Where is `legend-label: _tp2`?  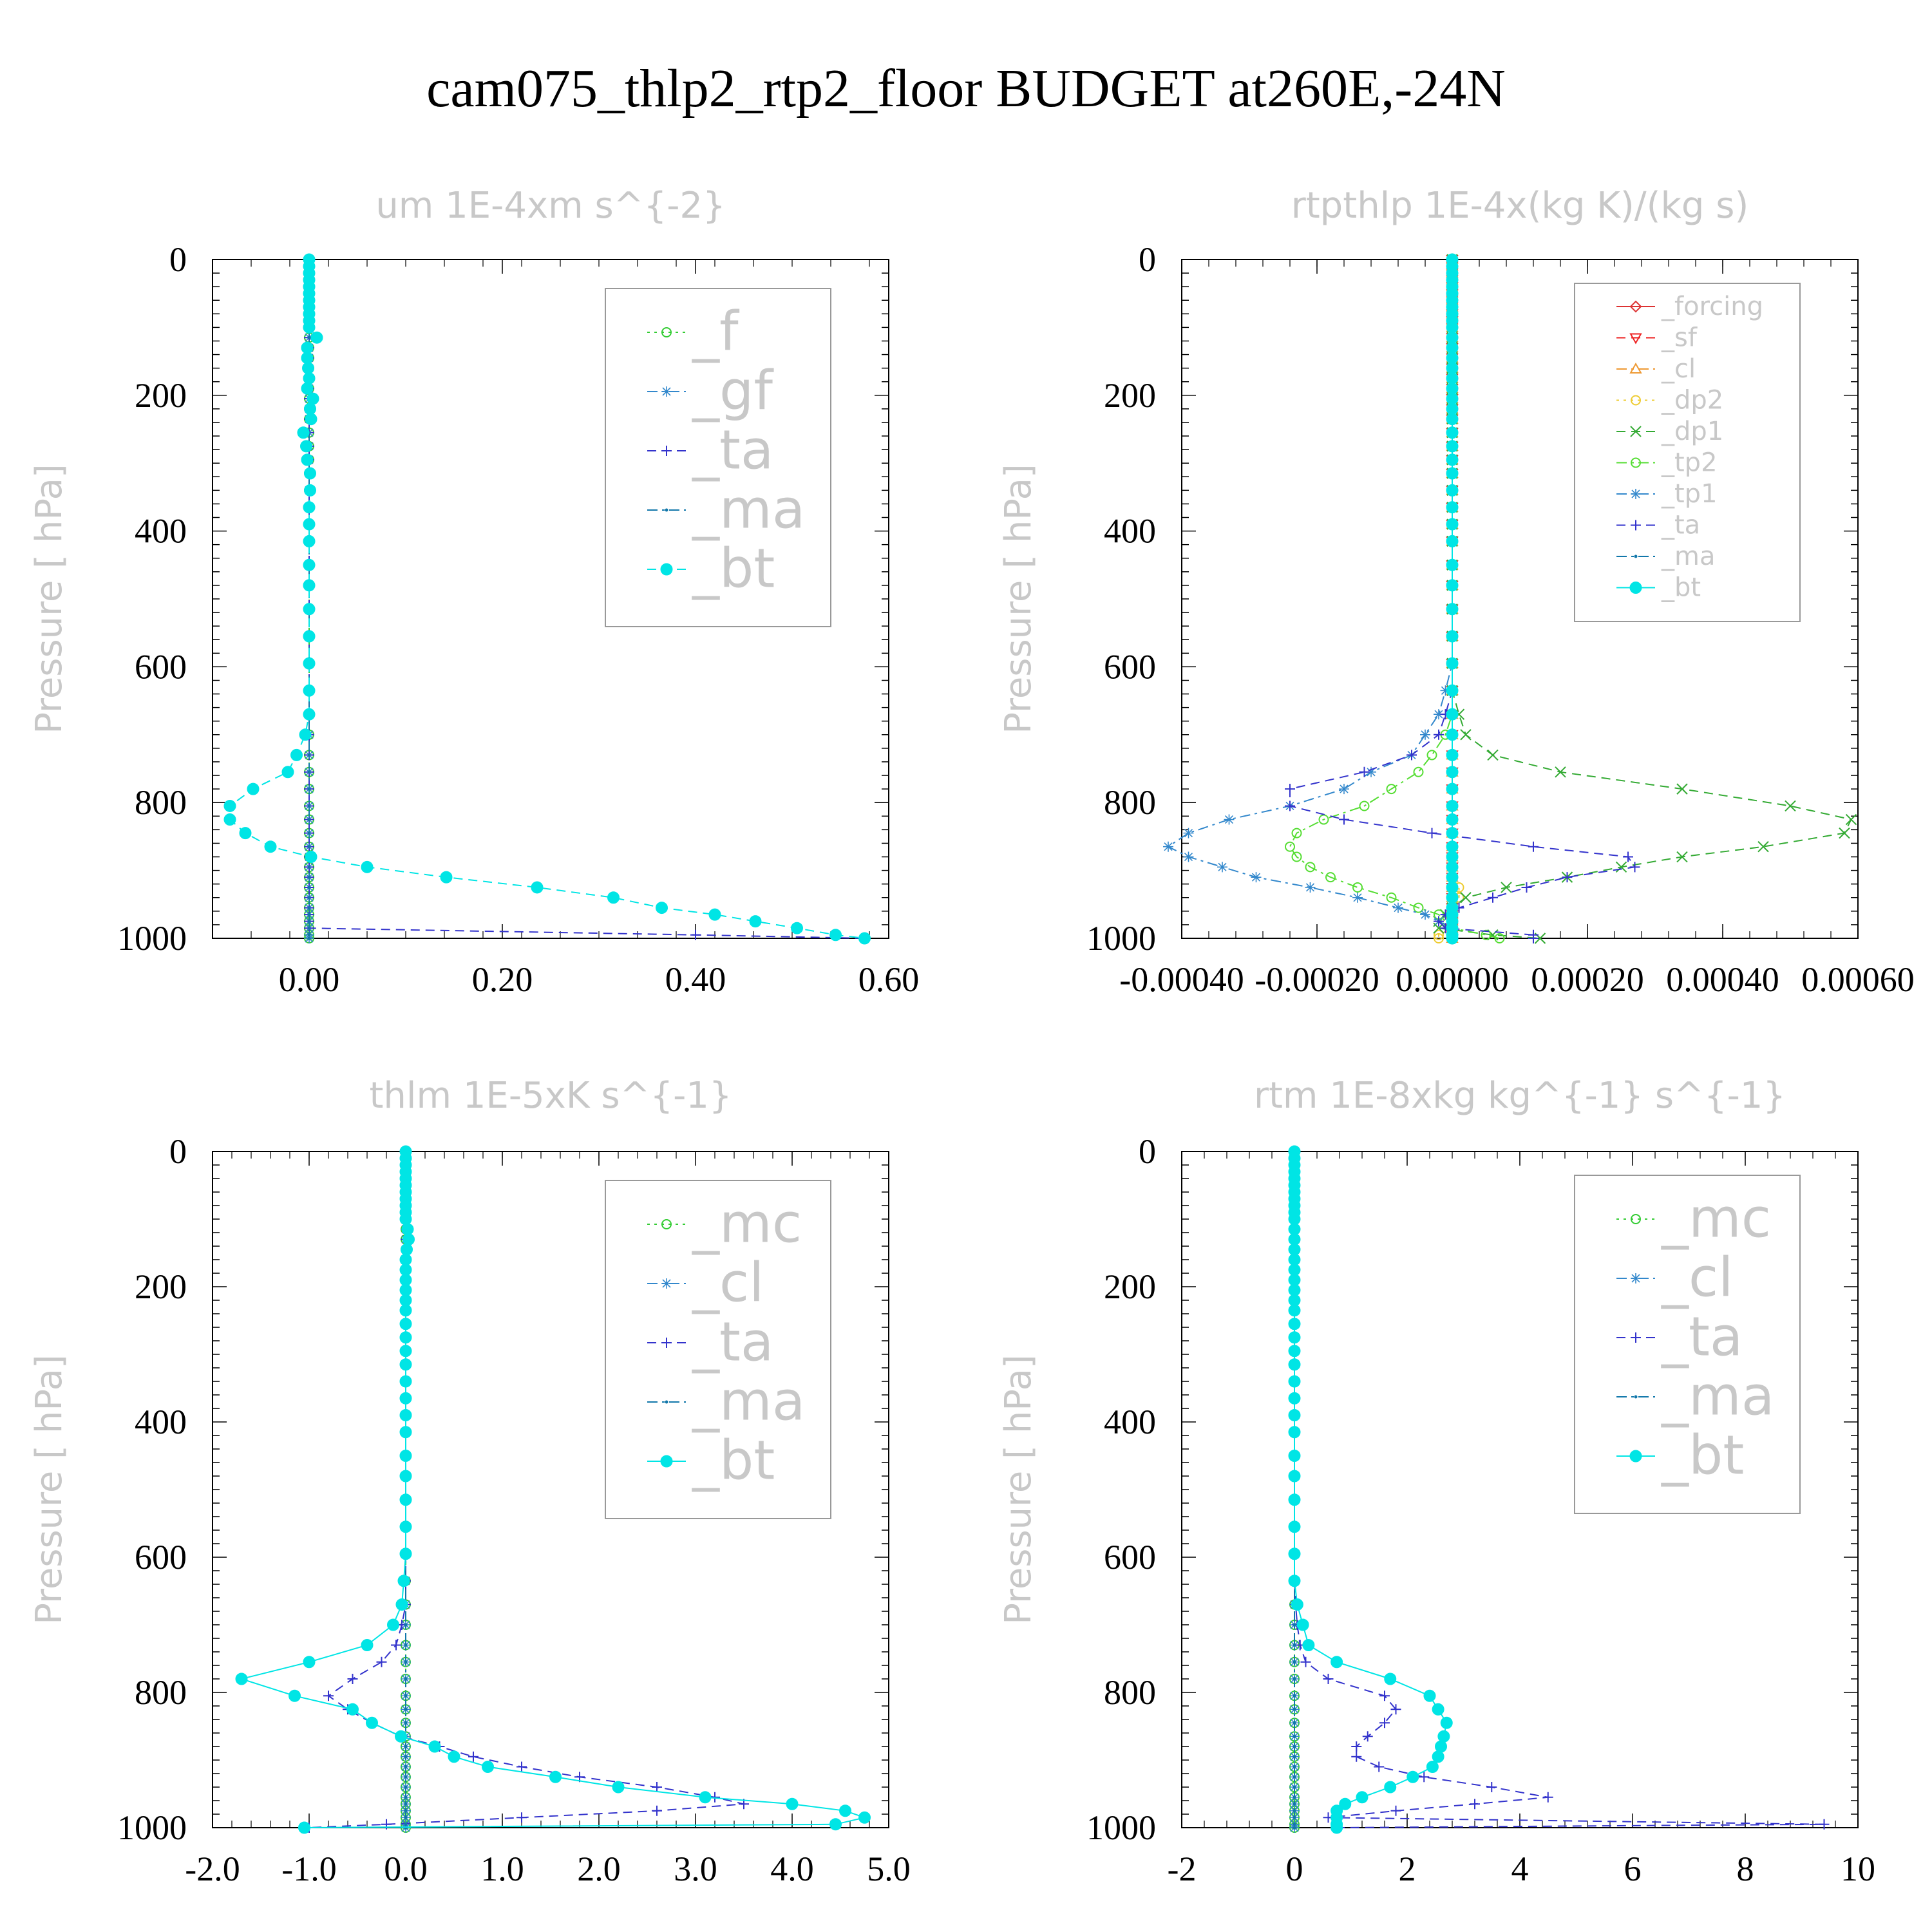 legend-label: _tp2 is located at coordinates (1690, 463).